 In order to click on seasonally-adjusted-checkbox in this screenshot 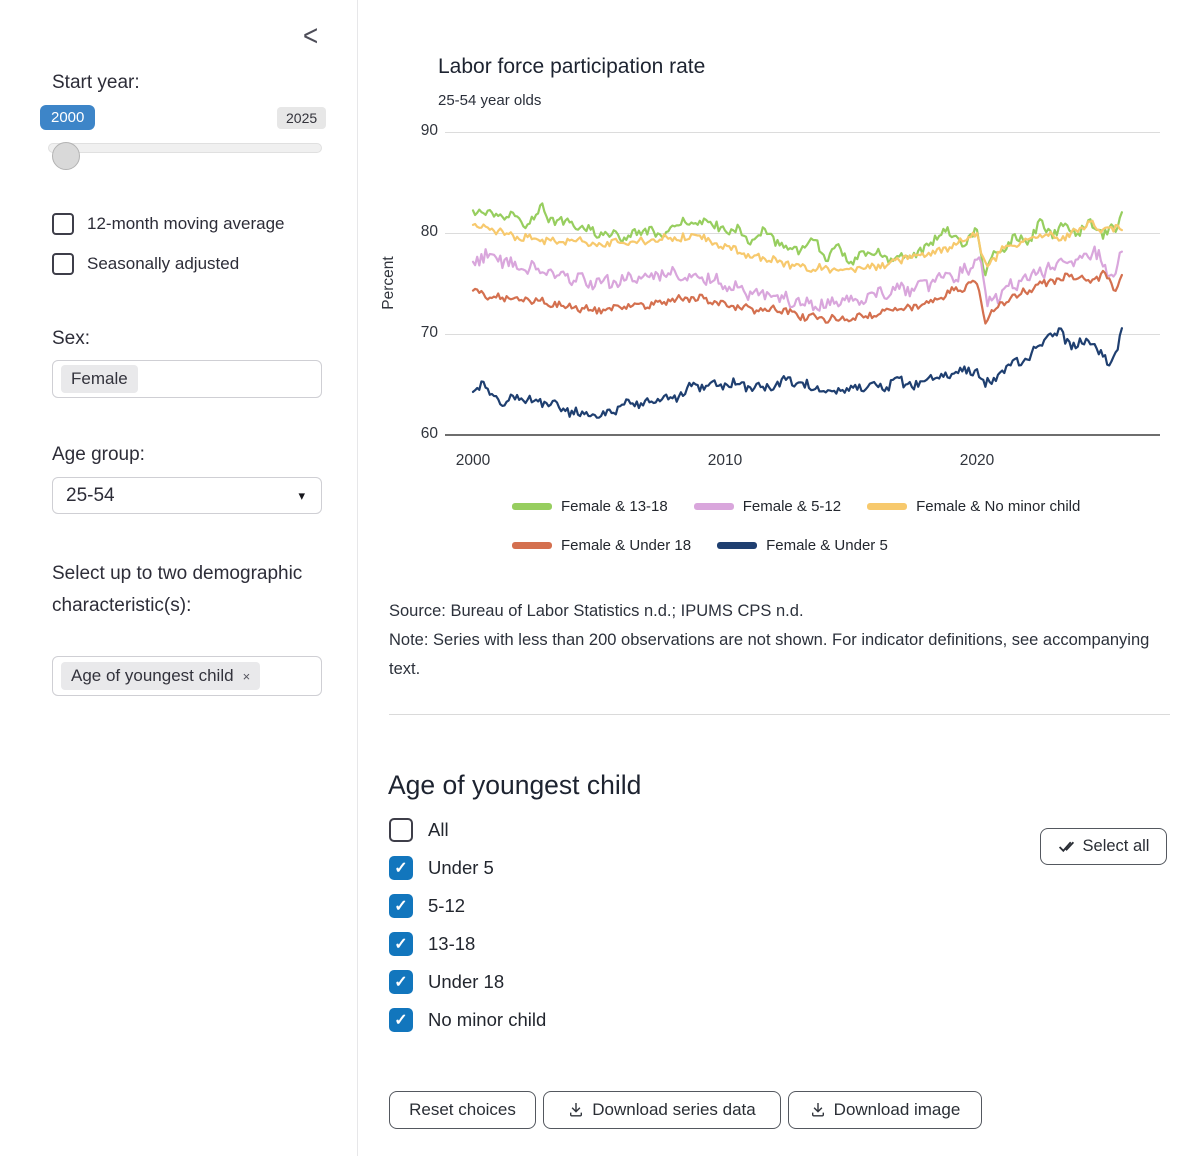, I will do `click(63, 264)`.